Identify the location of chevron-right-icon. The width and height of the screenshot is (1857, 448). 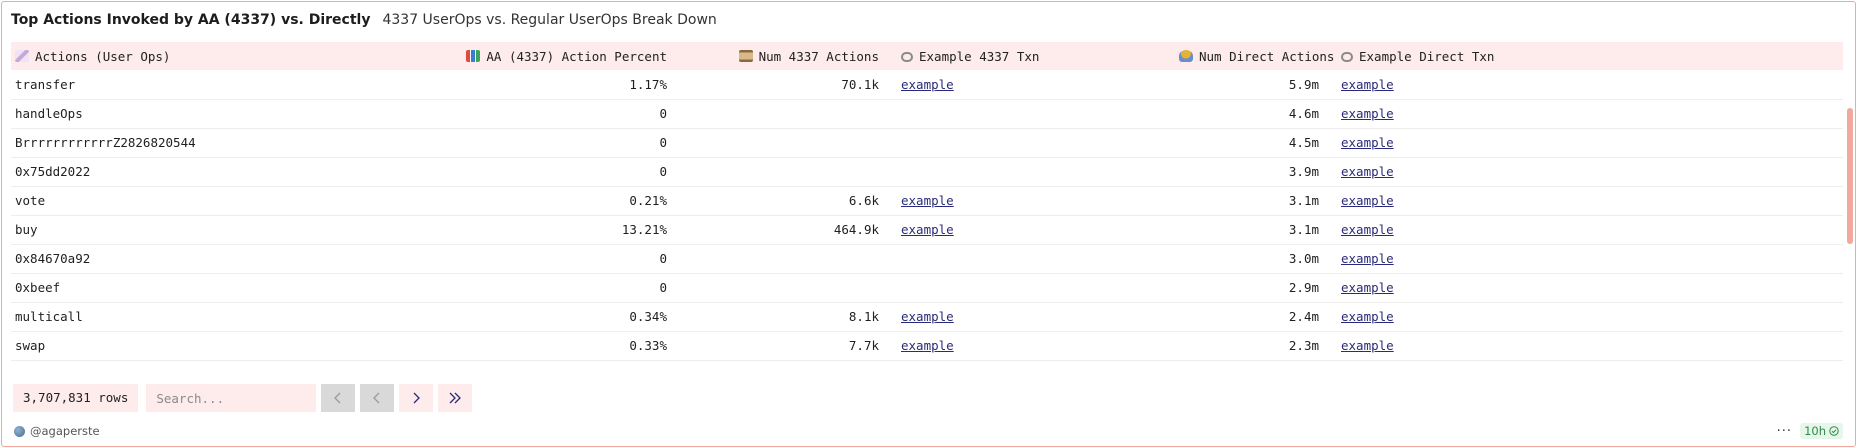
(417, 398).